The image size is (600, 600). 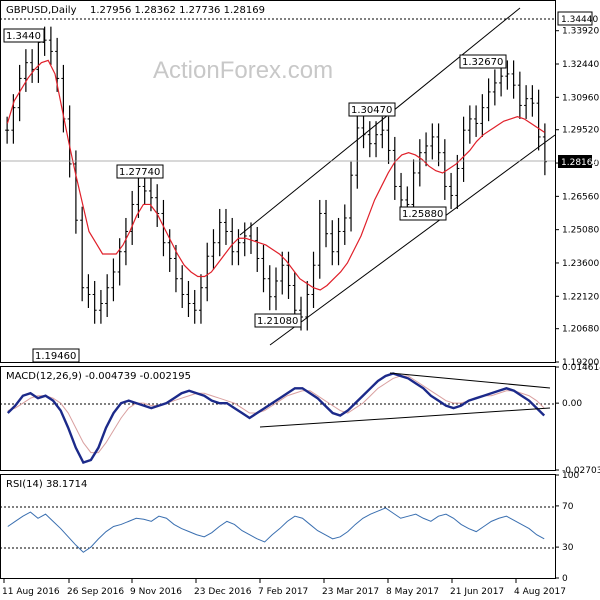 I want to click on swing-label: 1.25880, so click(x=422, y=214).